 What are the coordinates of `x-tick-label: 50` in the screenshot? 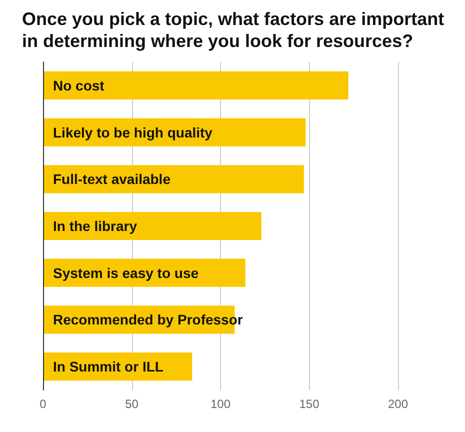 It's located at (132, 404).